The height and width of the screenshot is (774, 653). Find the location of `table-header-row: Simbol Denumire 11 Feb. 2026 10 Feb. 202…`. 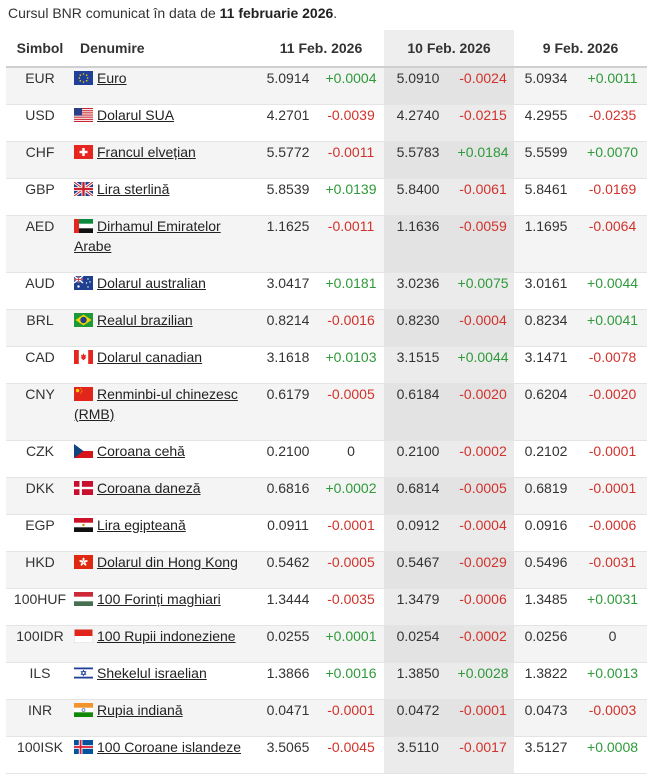

table-header-row: Simbol Denumire 11 Feb. 2026 10 Feb. 202… is located at coordinates (327, 49).